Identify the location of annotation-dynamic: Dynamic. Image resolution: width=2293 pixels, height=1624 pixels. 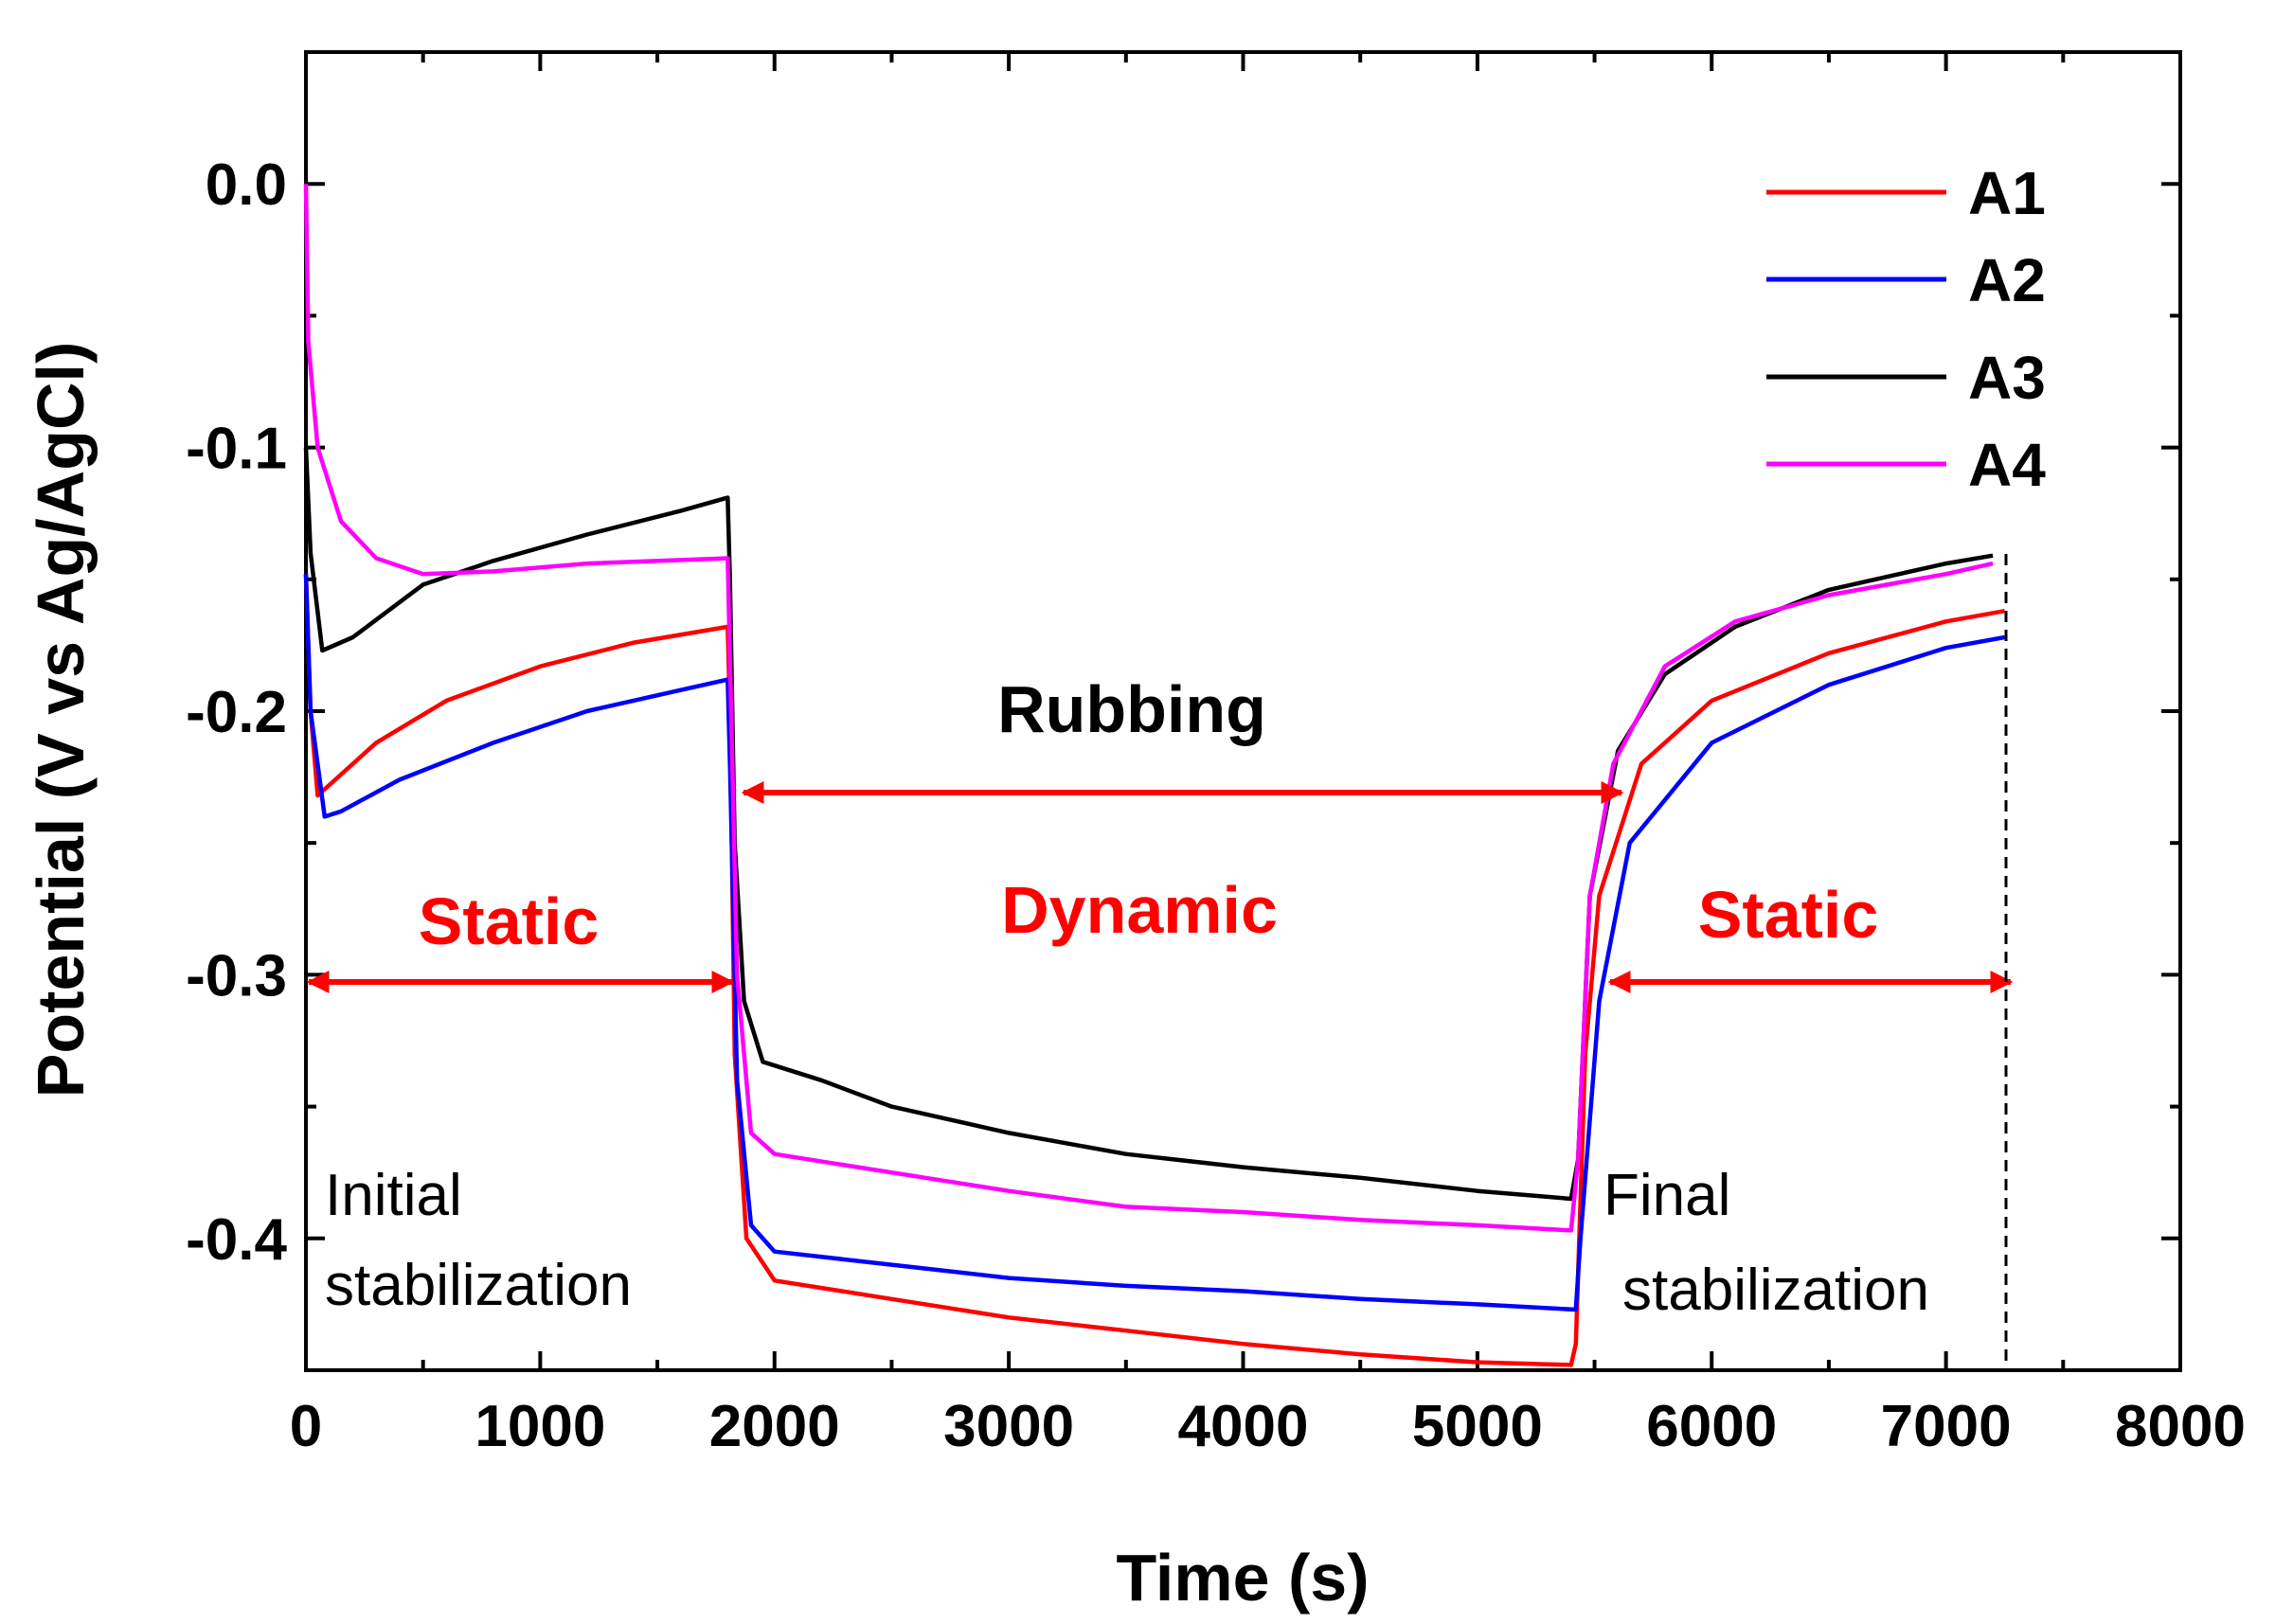
(1139, 910).